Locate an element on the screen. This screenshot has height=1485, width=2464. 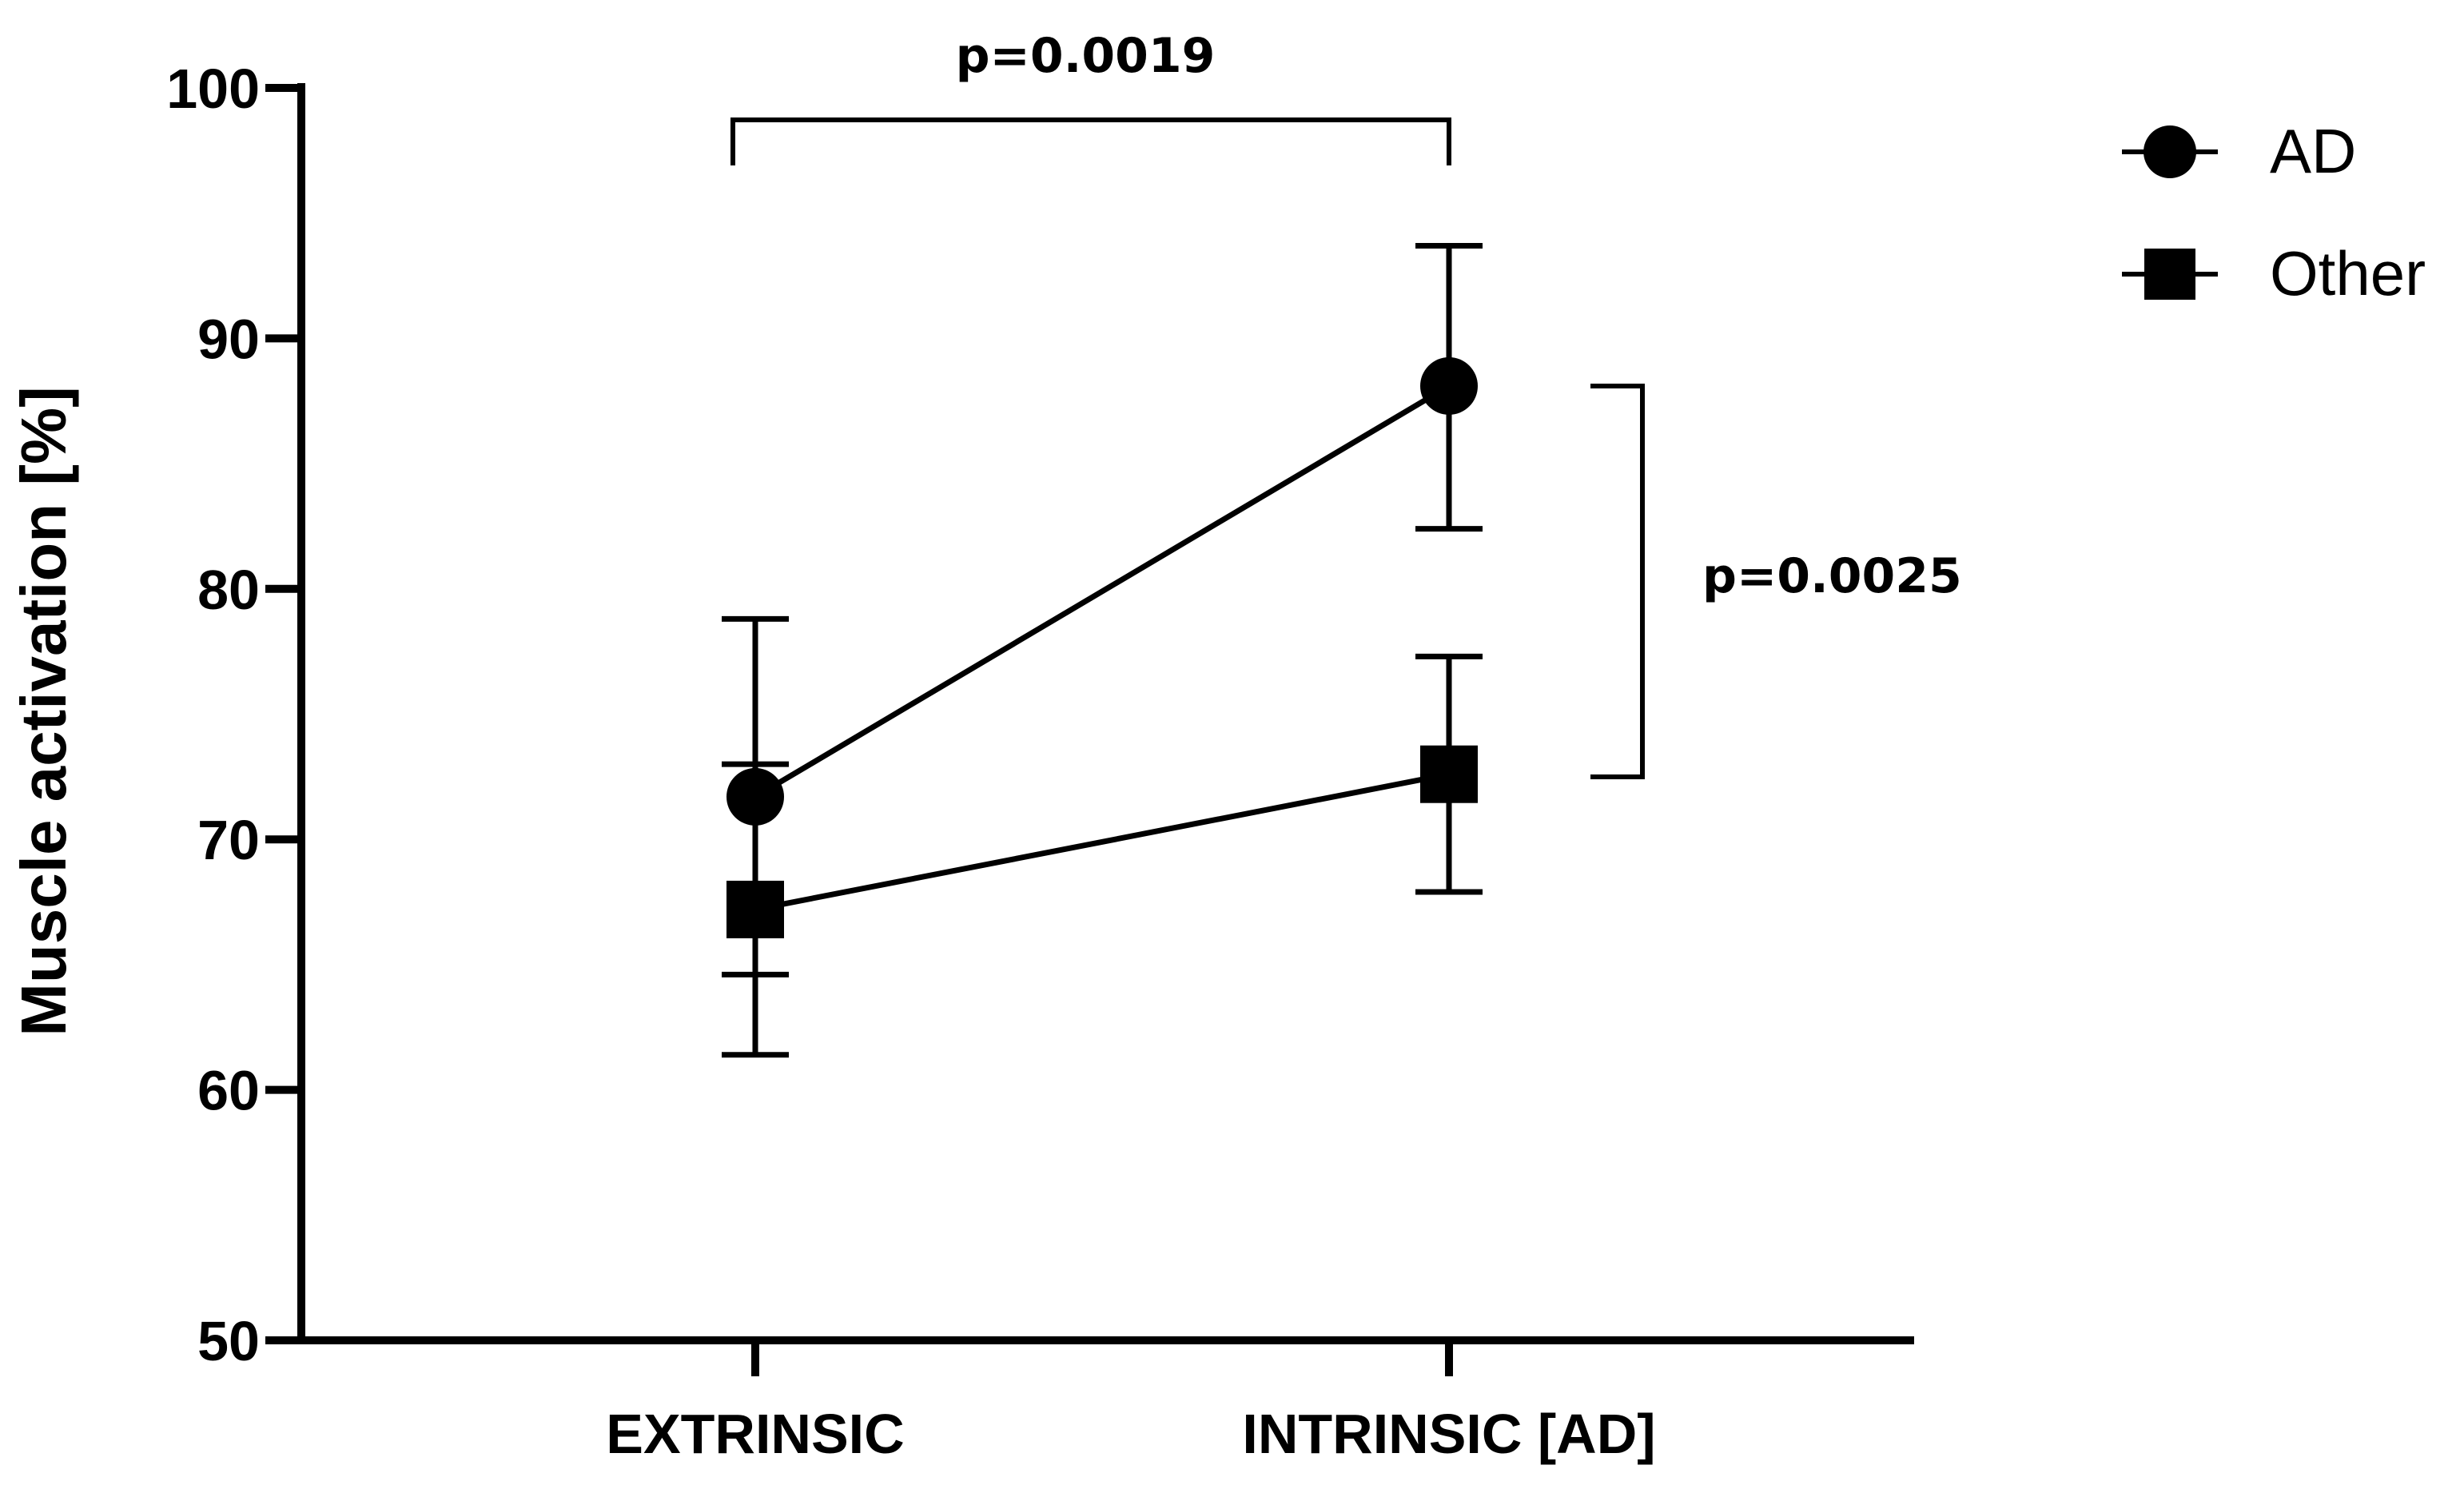
y-tick-label: 60 is located at coordinates (228, 1091).